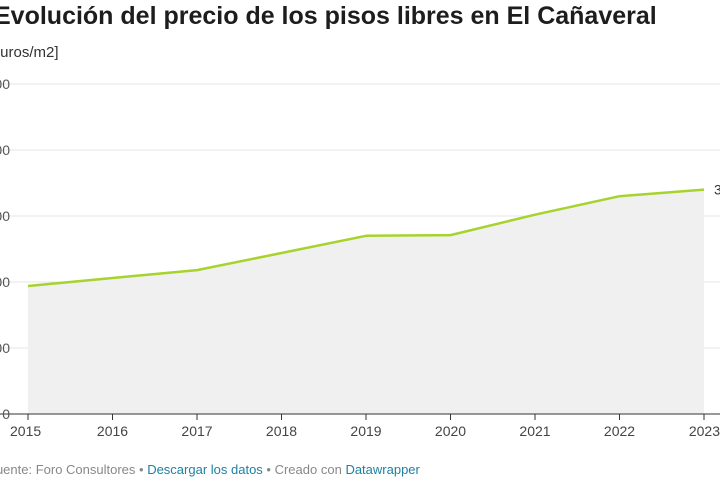  What do you see at coordinates (6, 414) in the screenshot?
I see `y-tick-label: 0` at bounding box center [6, 414].